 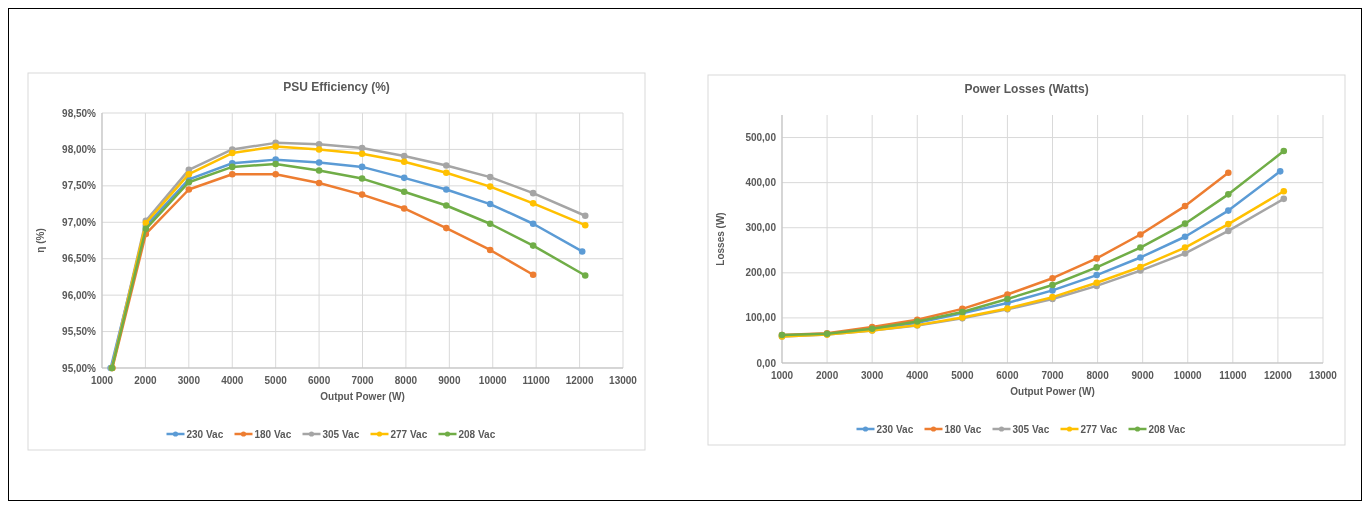 What do you see at coordinates (761, 183) in the screenshot?
I see `y-tick-label: 400,00` at bounding box center [761, 183].